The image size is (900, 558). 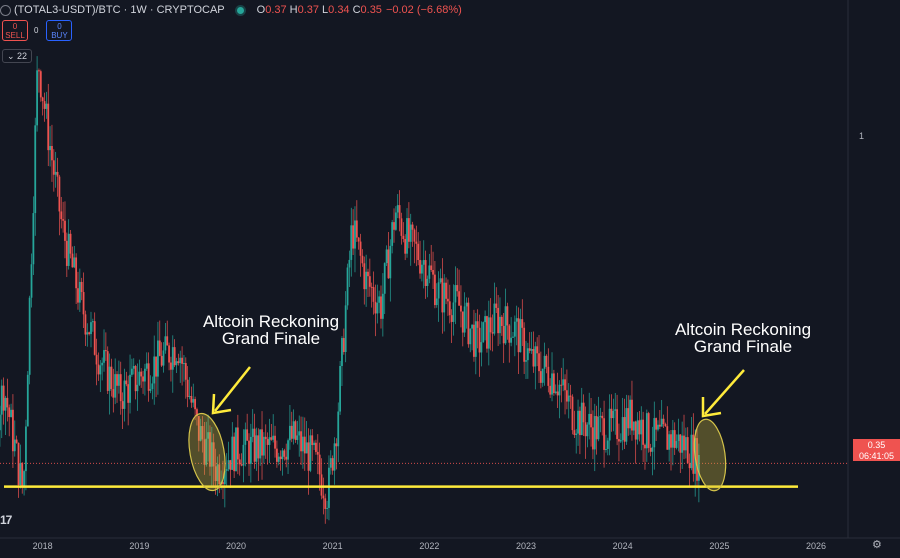 I want to click on annotation-left-line1: Altcoin Reckoning, so click(x=271, y=321).